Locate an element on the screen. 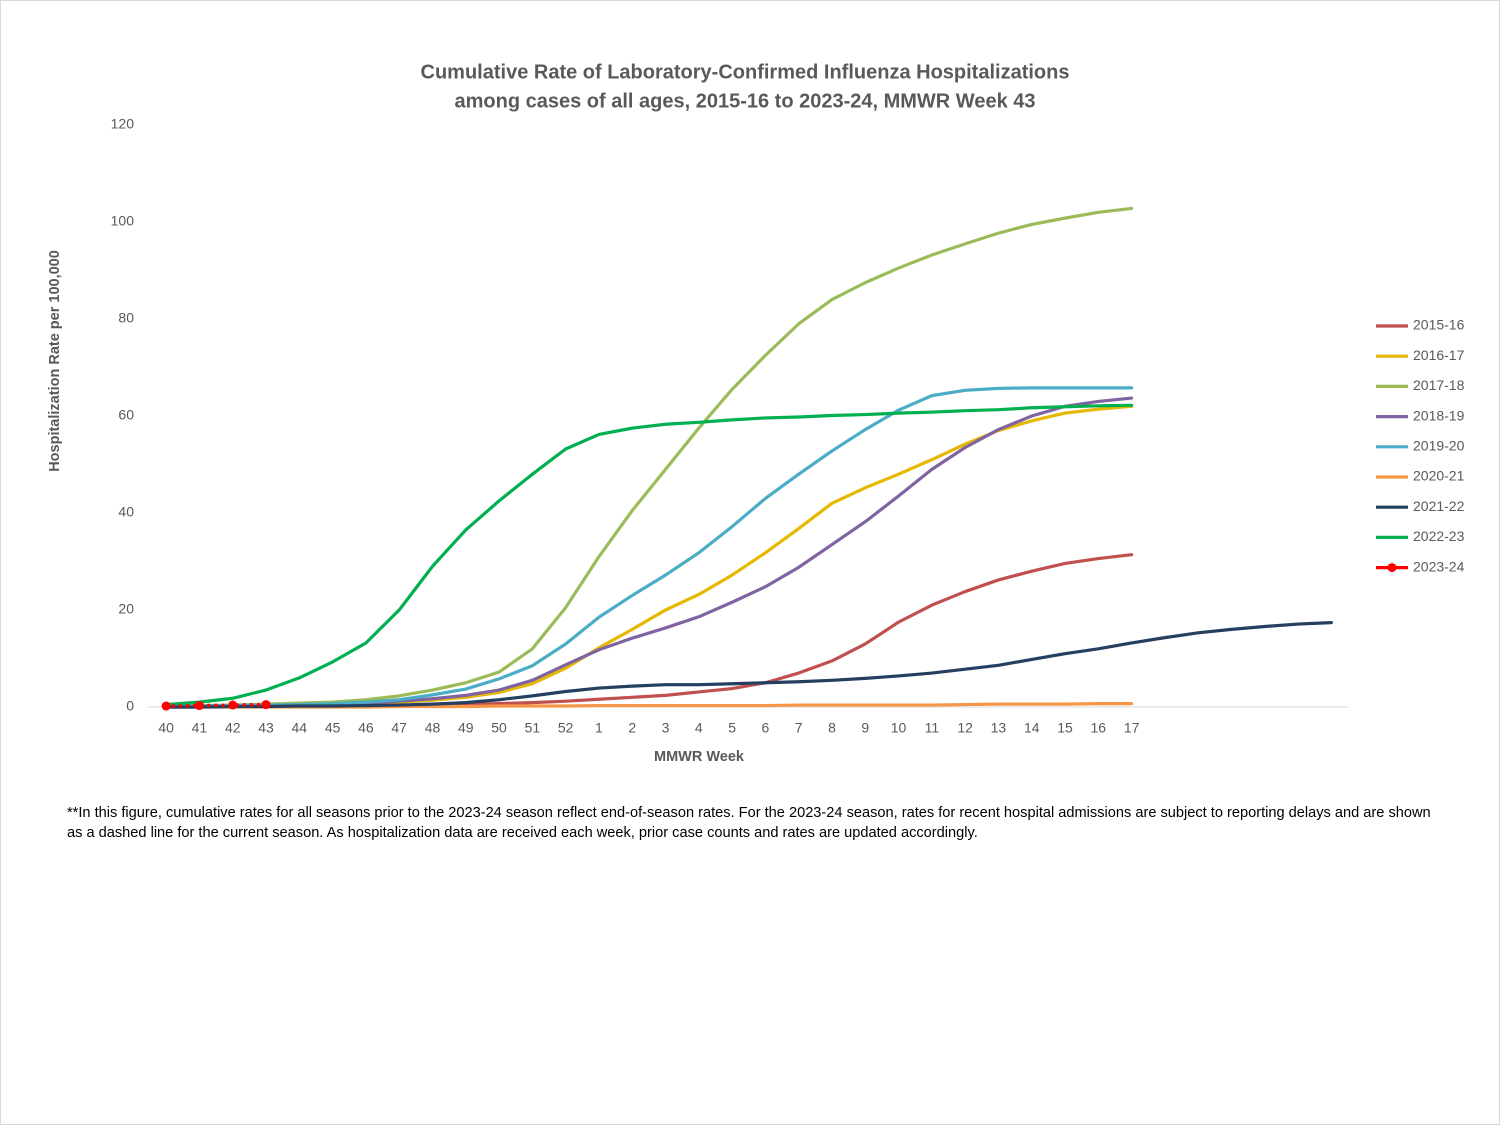  x-tick-label: 49 is located at coordinates (466, 728).